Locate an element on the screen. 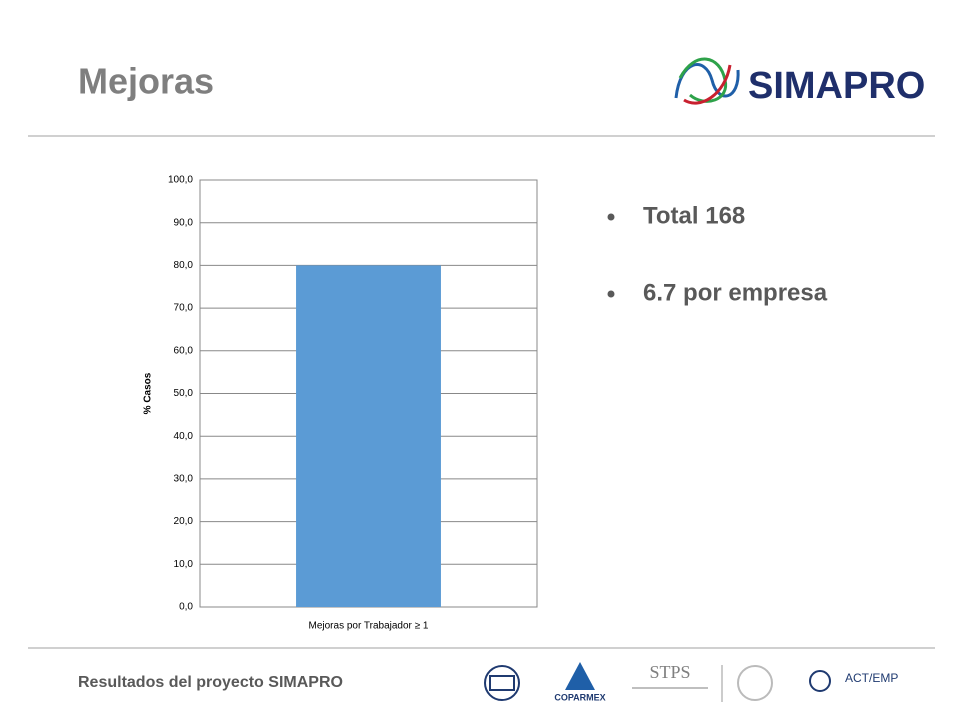 Image resolution: width=960 pixels, height=720 pixels. y-tick-label: 50,0 is located at coordinates (184, 393).